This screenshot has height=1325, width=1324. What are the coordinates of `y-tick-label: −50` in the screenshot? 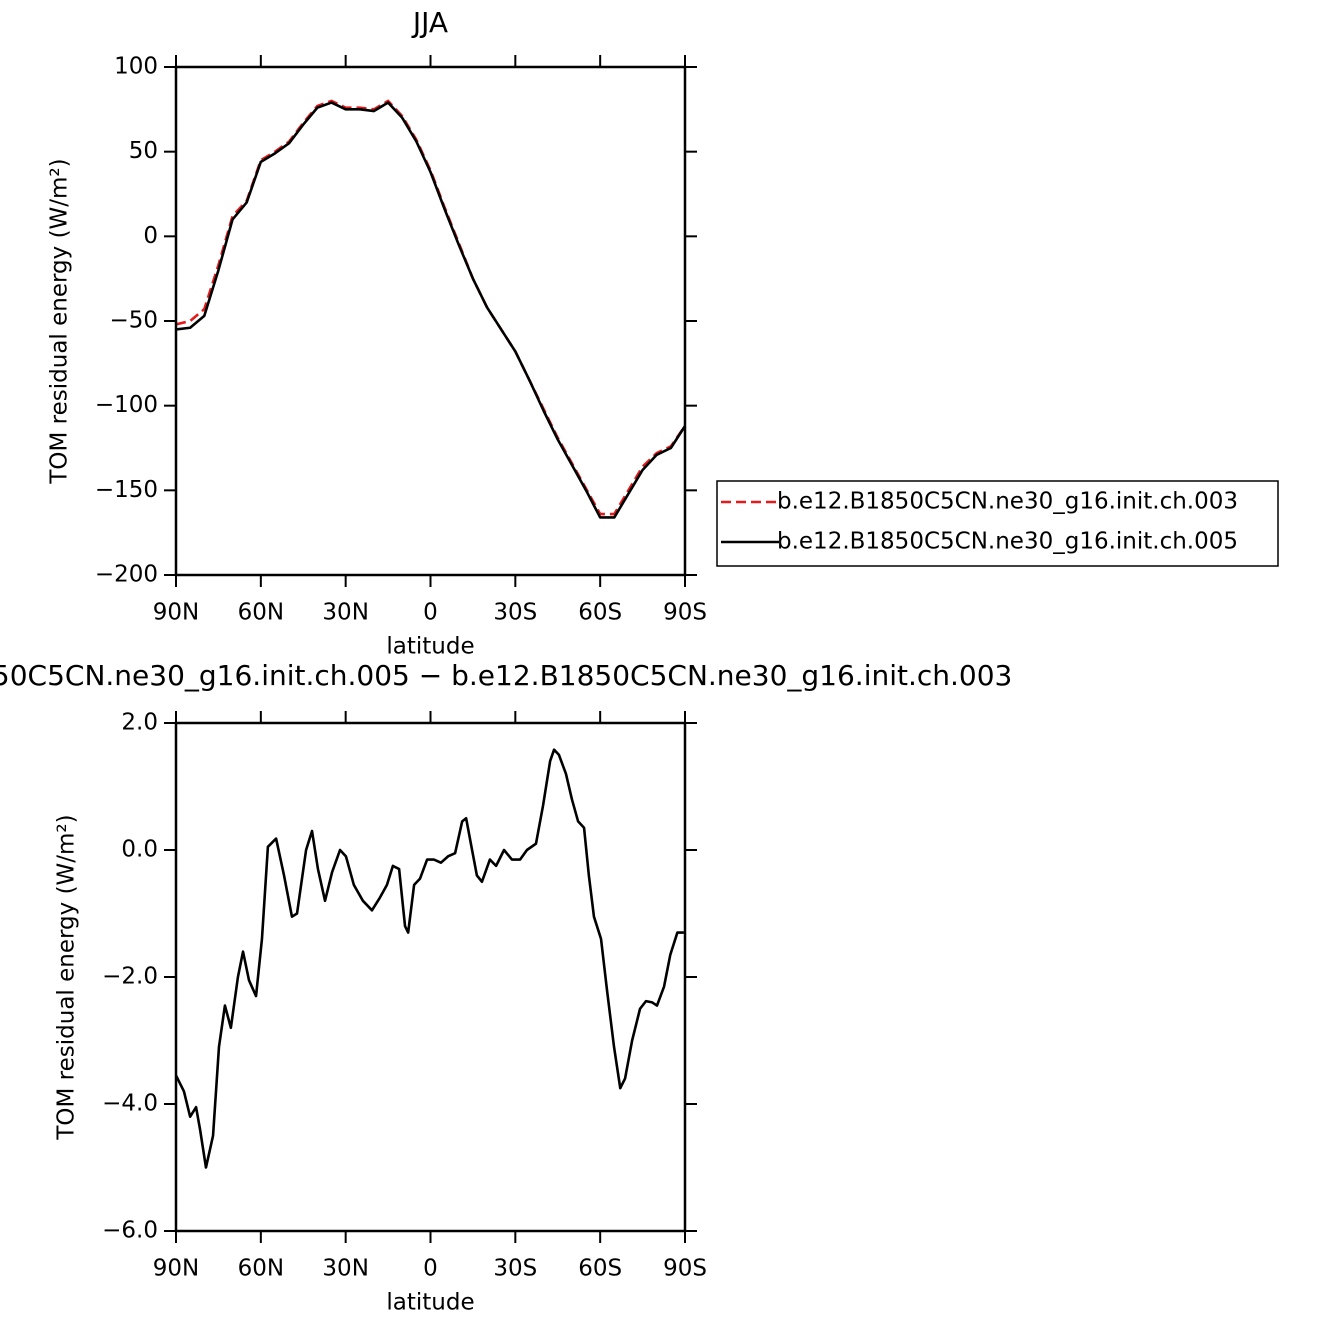 It's located at (133, 321).